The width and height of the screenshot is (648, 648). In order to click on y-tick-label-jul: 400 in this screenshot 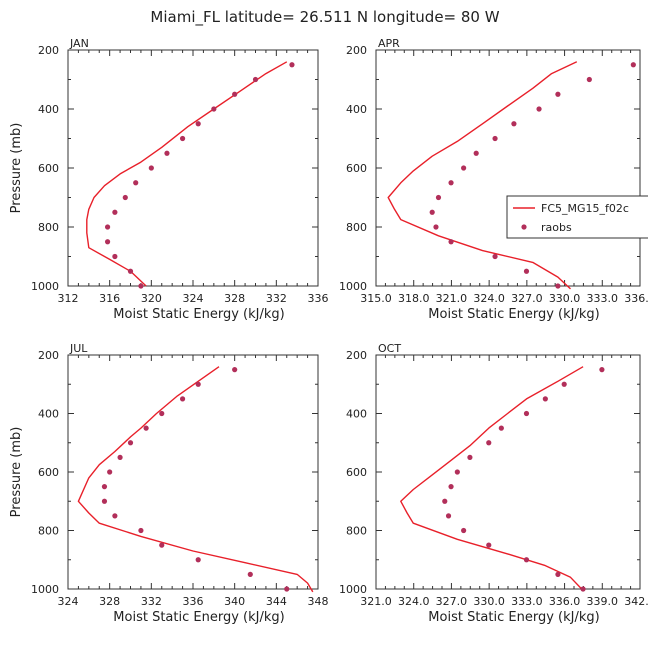, I will do `click(48, 414)`.